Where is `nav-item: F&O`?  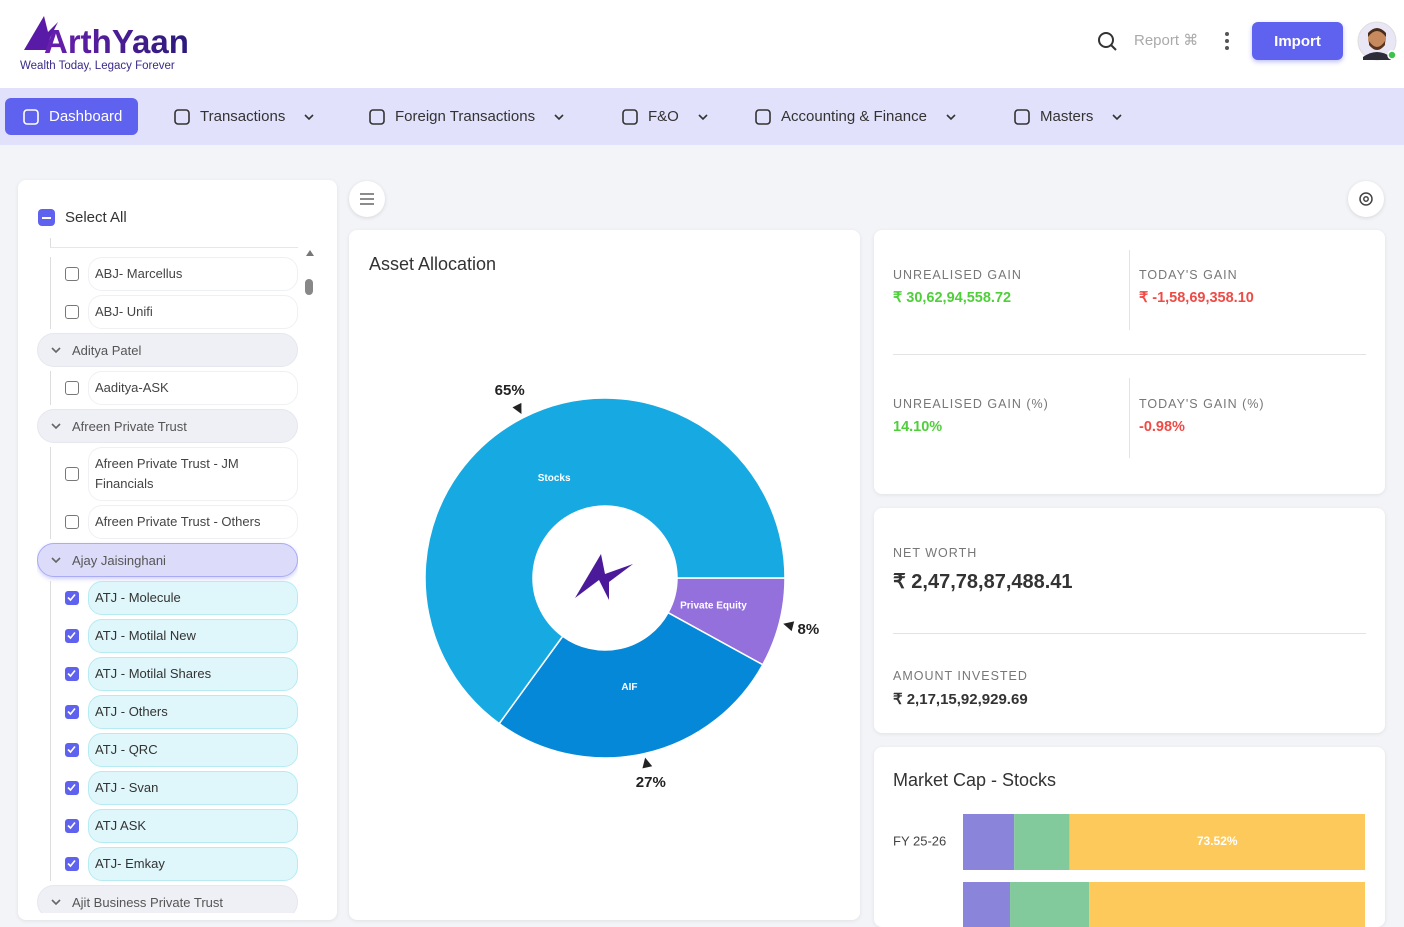 nav-item: F&O is located at coordinates (664, 116).